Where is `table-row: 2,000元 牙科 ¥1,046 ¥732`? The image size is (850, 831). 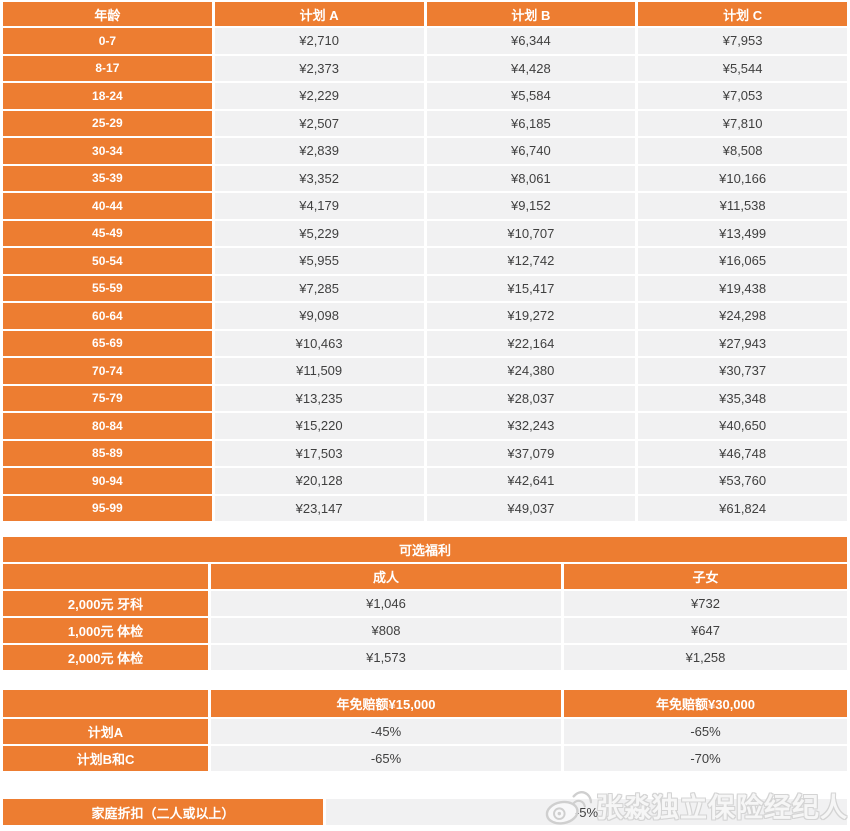 table-row: 2,000元 牙科 ¥1,046 ¥732 is located at coordinates (425, 603).